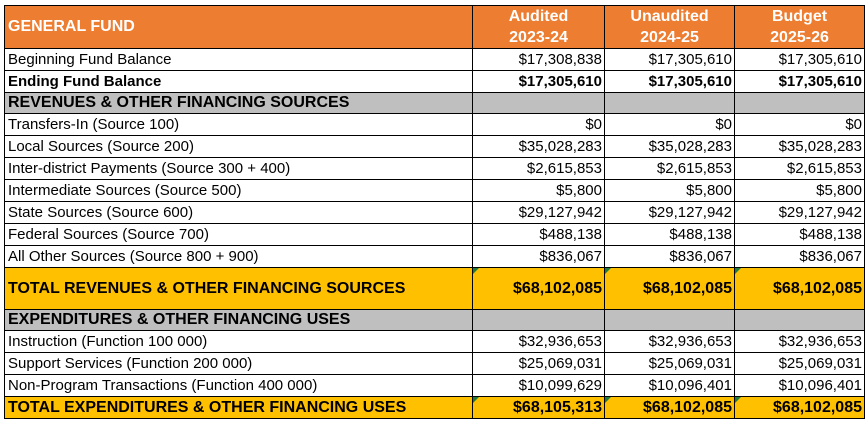 The image size is (865, 438). What do you see at coordinates (238, 27) in the screenshot?
I see `table-title: GENERAL FUND` at bounding box center [238, 27].